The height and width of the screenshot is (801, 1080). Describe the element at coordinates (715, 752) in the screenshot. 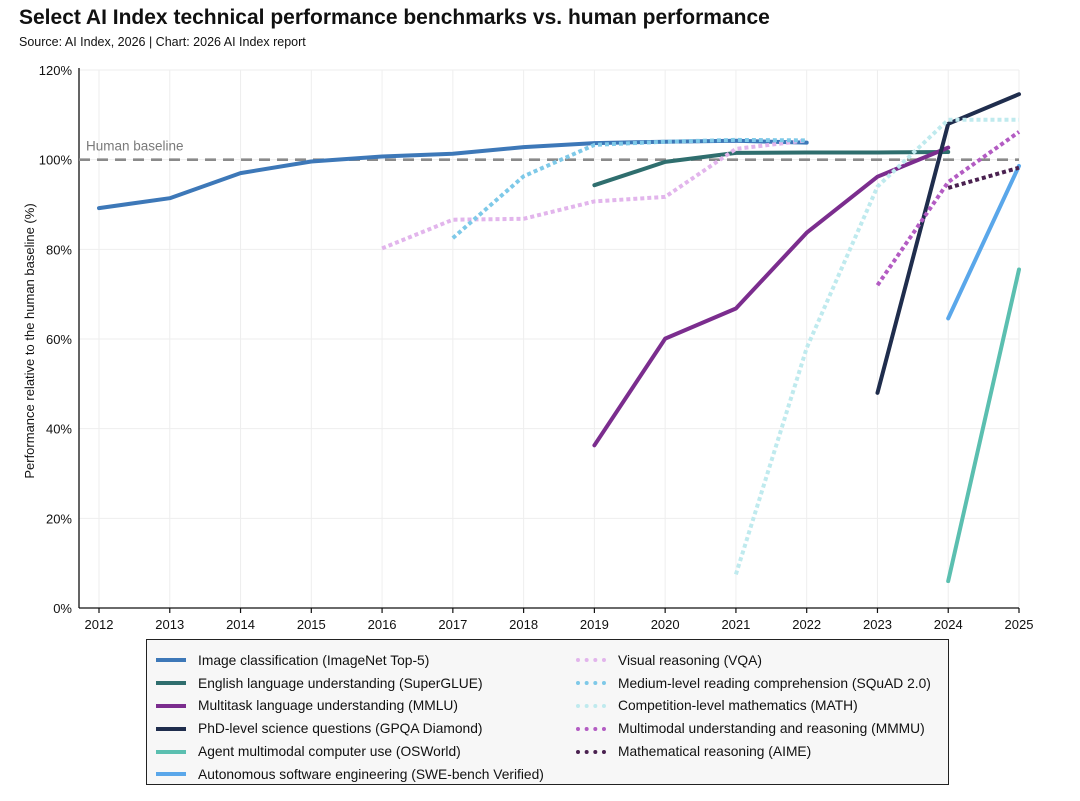

I see `legend-label: Mathematical reasoning (AIME)` at that location.